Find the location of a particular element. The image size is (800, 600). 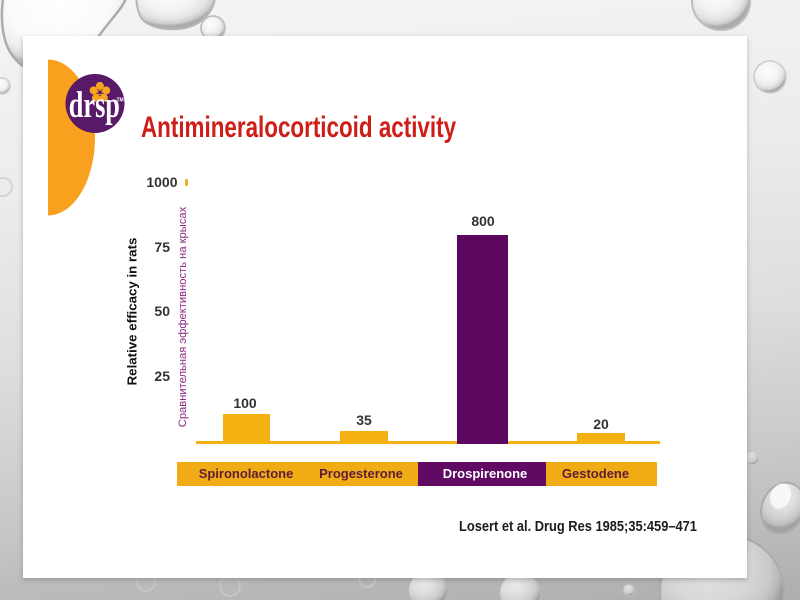

svg-text: drsp is located at coordinates (94, 104).